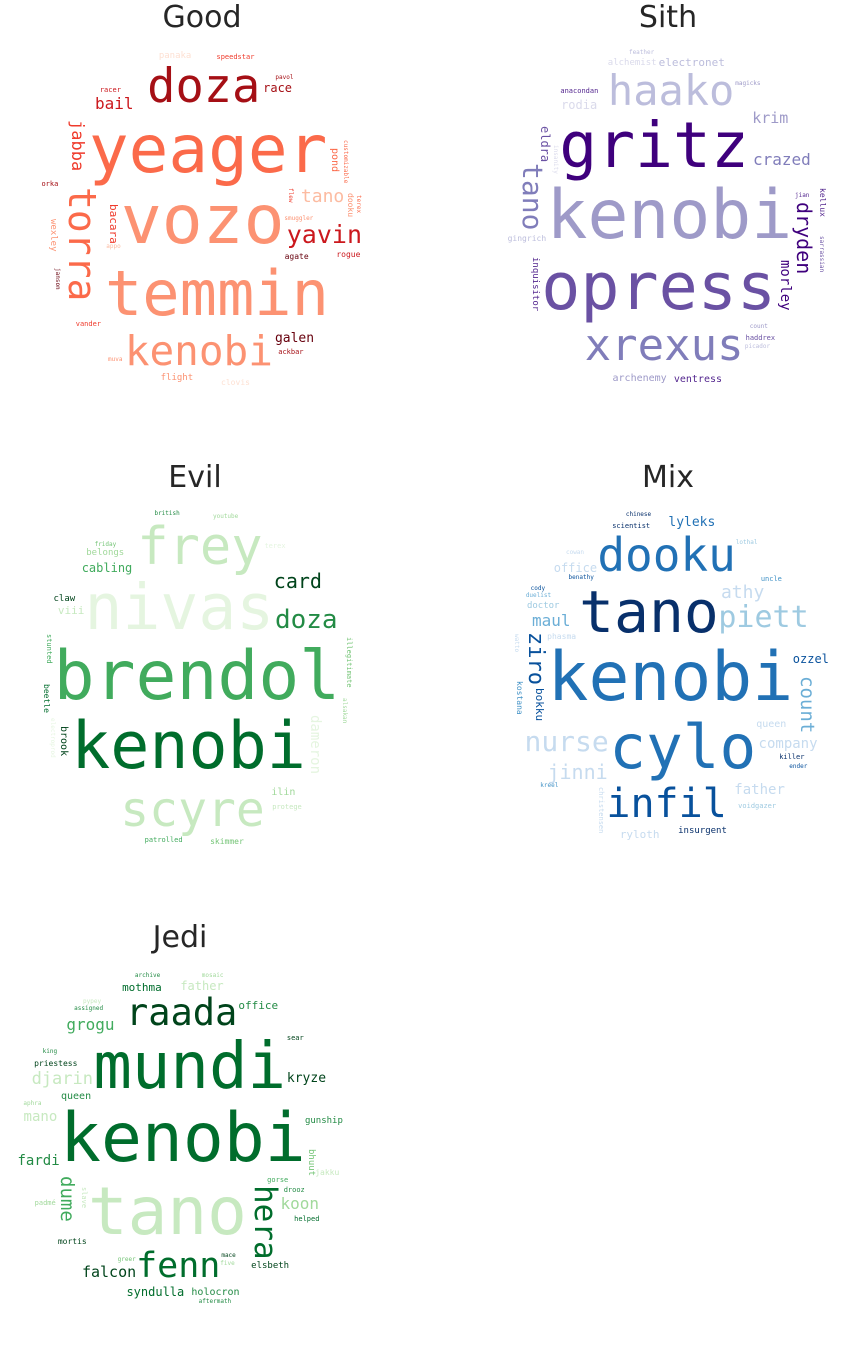  What do you see at coordinates (202, 17) in the screenshot?
I see `panel-title: Good` at bounding box center [202, 17].